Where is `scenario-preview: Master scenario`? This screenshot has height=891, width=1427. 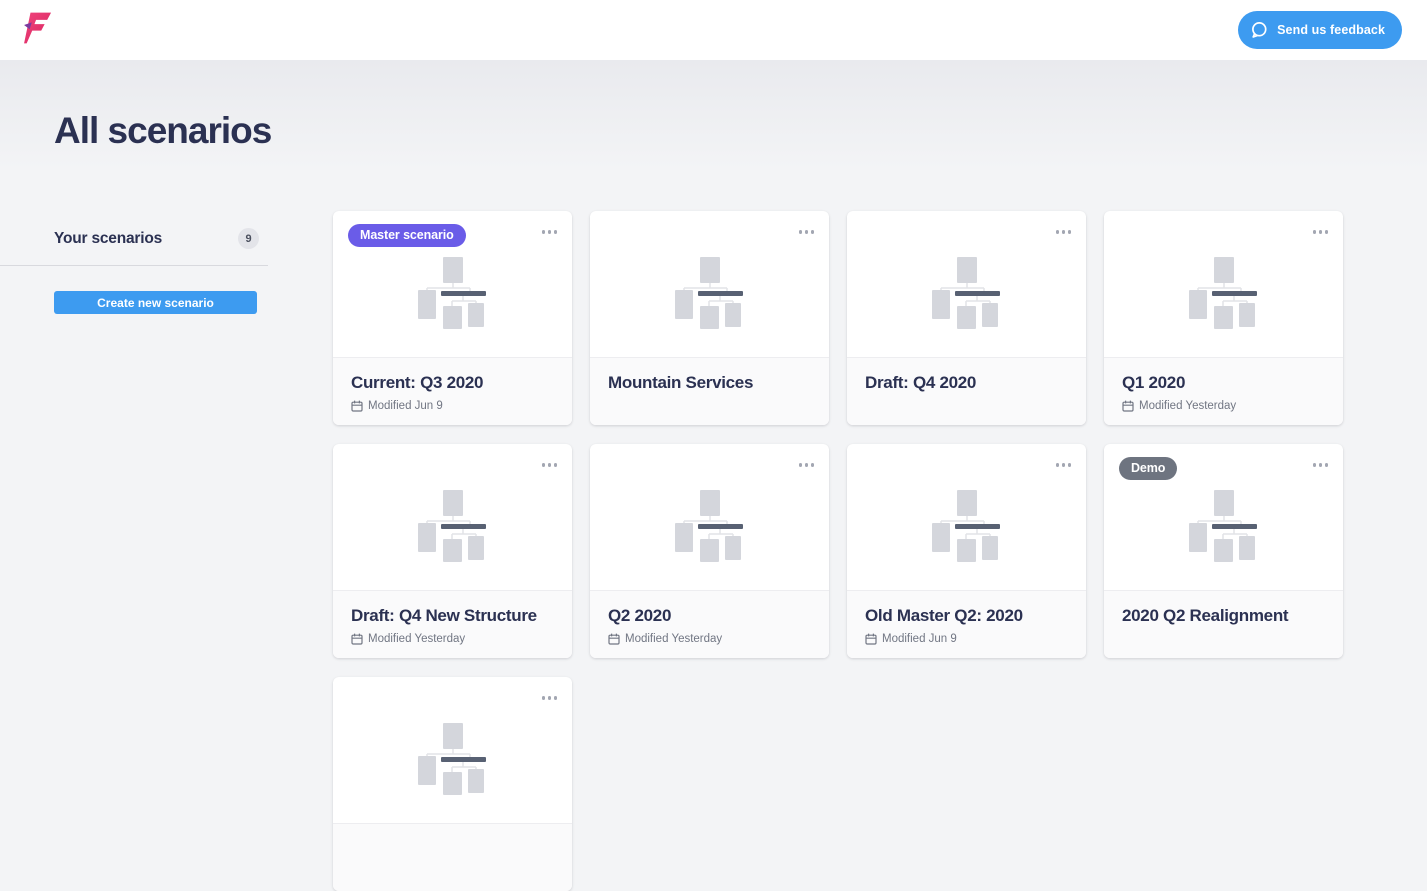
scenario-preview: Master scenario is located at coordinates (452, 284).